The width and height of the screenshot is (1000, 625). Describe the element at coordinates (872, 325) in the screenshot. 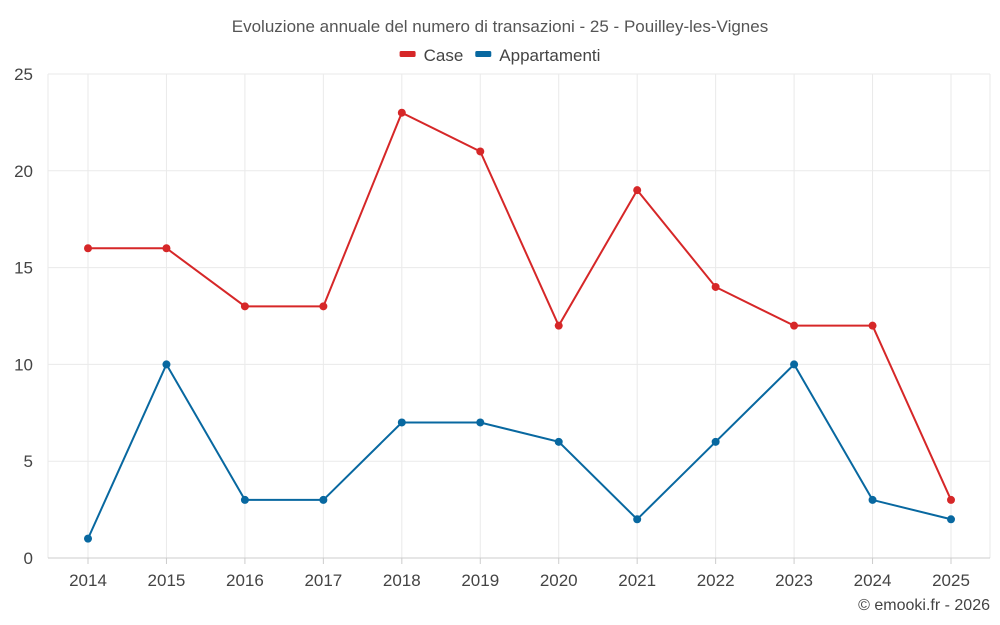

I see `data-point-case: 2024: 12` at that location.